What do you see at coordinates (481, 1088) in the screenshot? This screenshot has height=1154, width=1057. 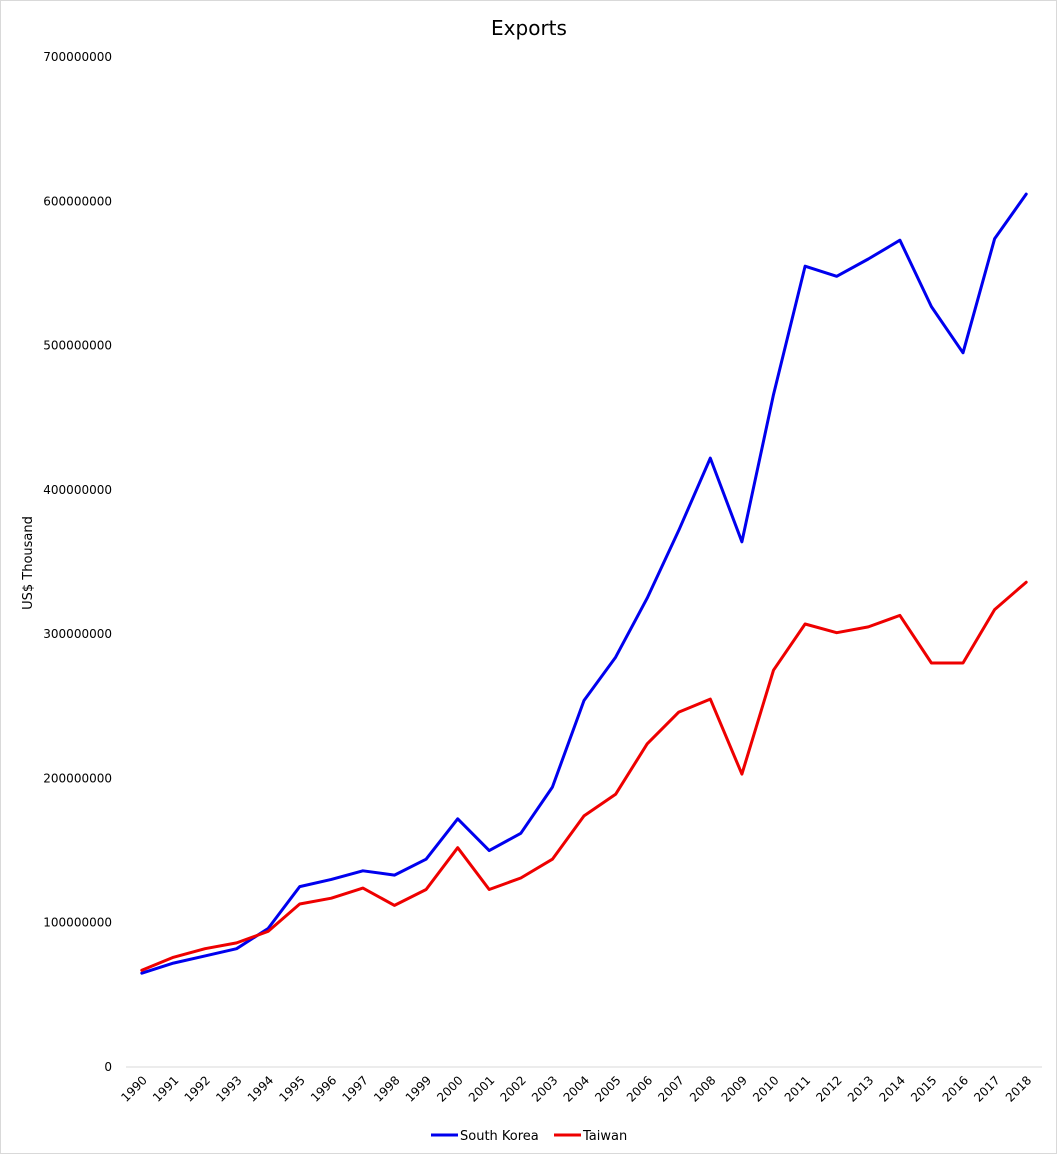 I see `x-tick-label: 2001` at bounding box center [481, 1088].